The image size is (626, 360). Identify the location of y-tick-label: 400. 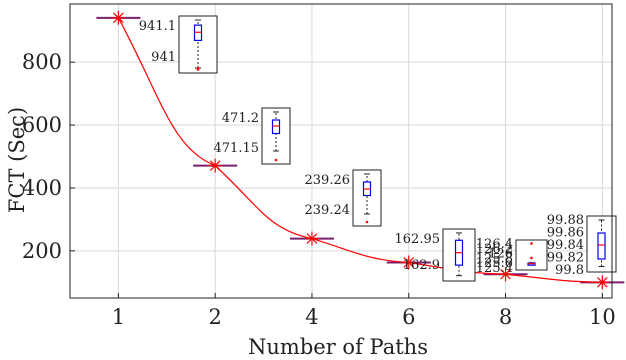
(42, 188).